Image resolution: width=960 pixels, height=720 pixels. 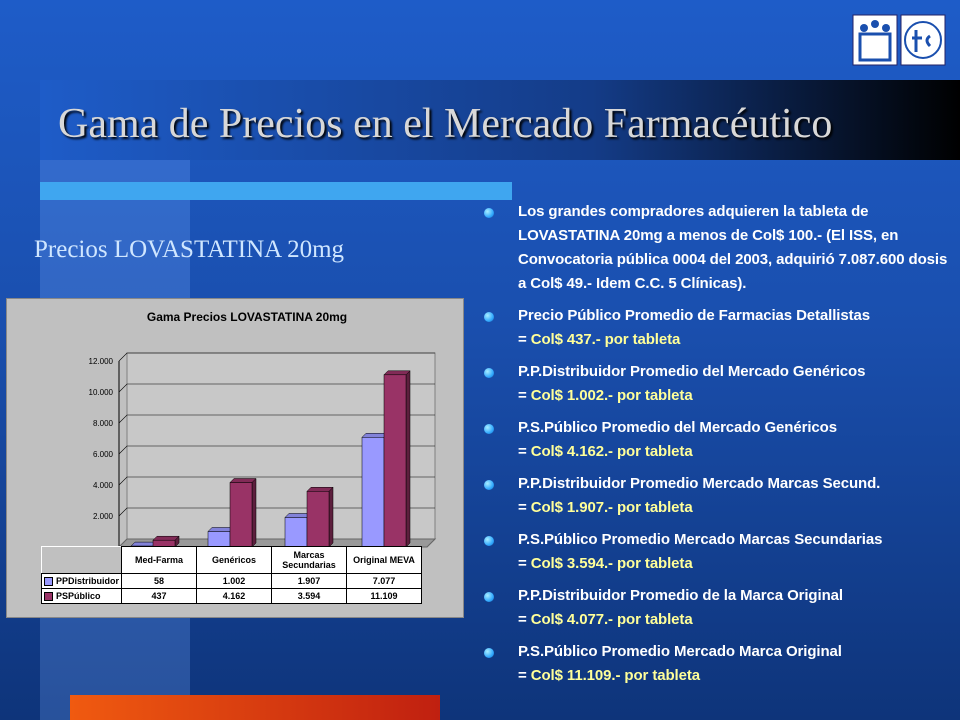 I want to click on legend-cell: PPDistribuidor, so click(x=81, y=581).